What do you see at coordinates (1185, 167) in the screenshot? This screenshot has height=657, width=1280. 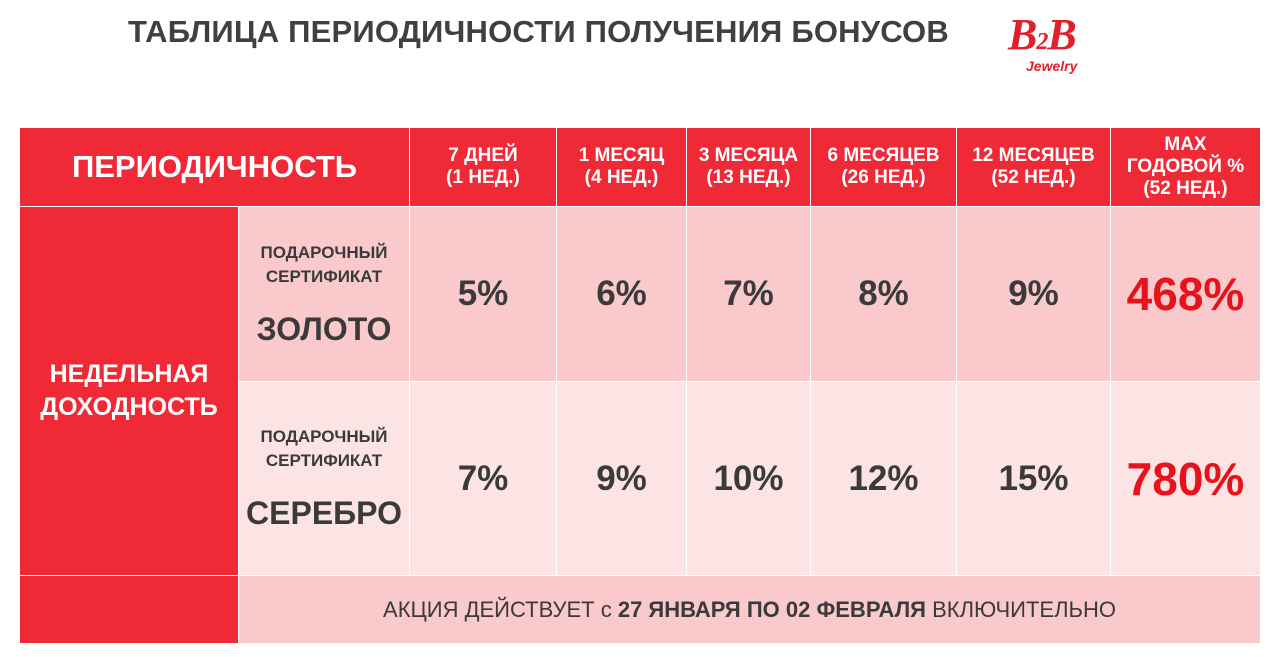 I see `column-header-max-annual: MAX ГОДОВОЙ % (52 НЕД.)` at bounding box center [1185, 167].